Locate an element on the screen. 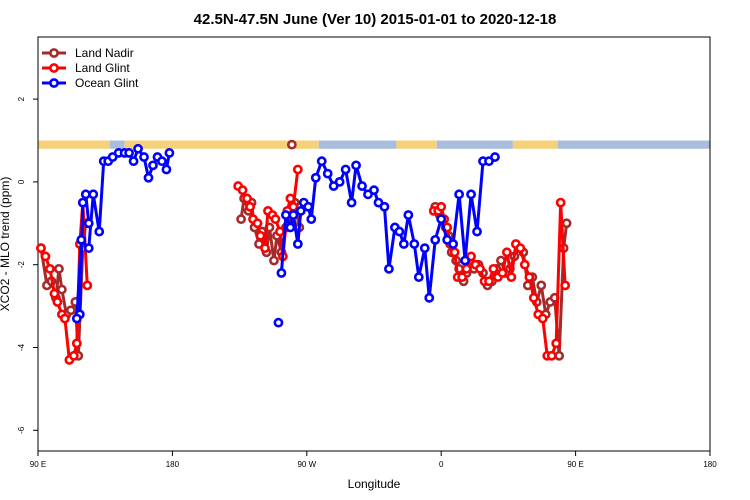 This screenshot has width=750, height=500. y-tick-label: -2 is located at coordinates (21, 265).